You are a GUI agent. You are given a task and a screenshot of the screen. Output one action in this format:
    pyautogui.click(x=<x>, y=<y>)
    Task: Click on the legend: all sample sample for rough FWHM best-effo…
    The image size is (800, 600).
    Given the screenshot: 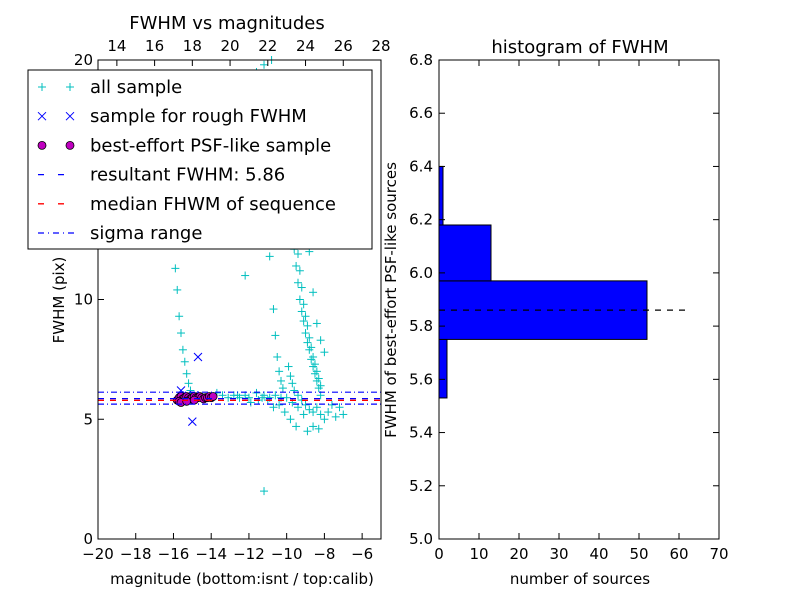 What is the action you would take?
    pyautogui.click(x=200, y=159)
    